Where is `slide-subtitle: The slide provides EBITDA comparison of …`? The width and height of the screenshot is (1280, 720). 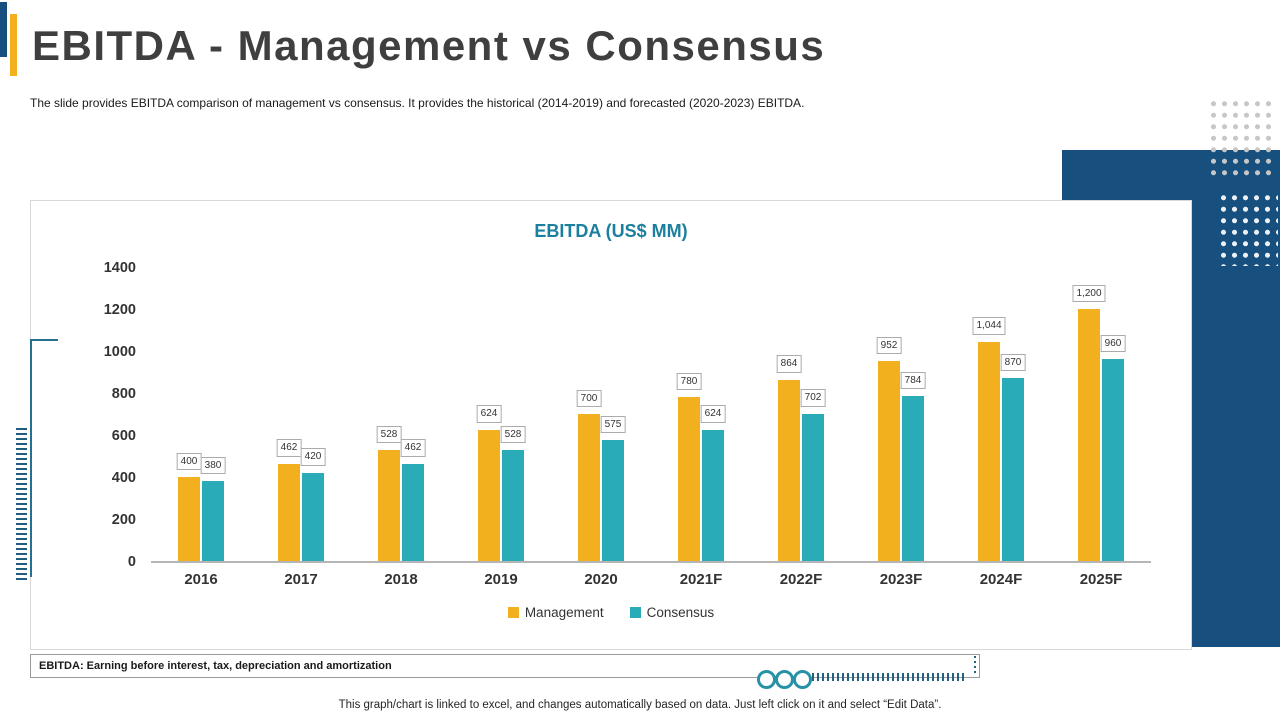
slide-subtitle: The slide provides EBITDA comparison of … is located at coordinates (417, 103).